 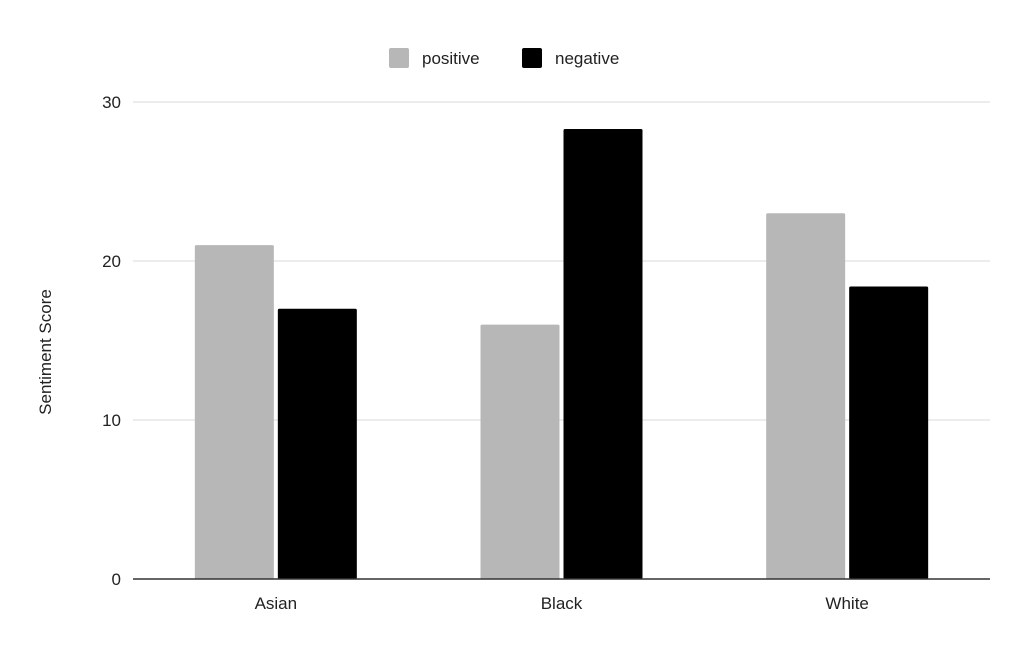 What do you see at coordinates (504, 58) in the screenshot?
I see `legend: positive negative` at bounding box center [504, 58].